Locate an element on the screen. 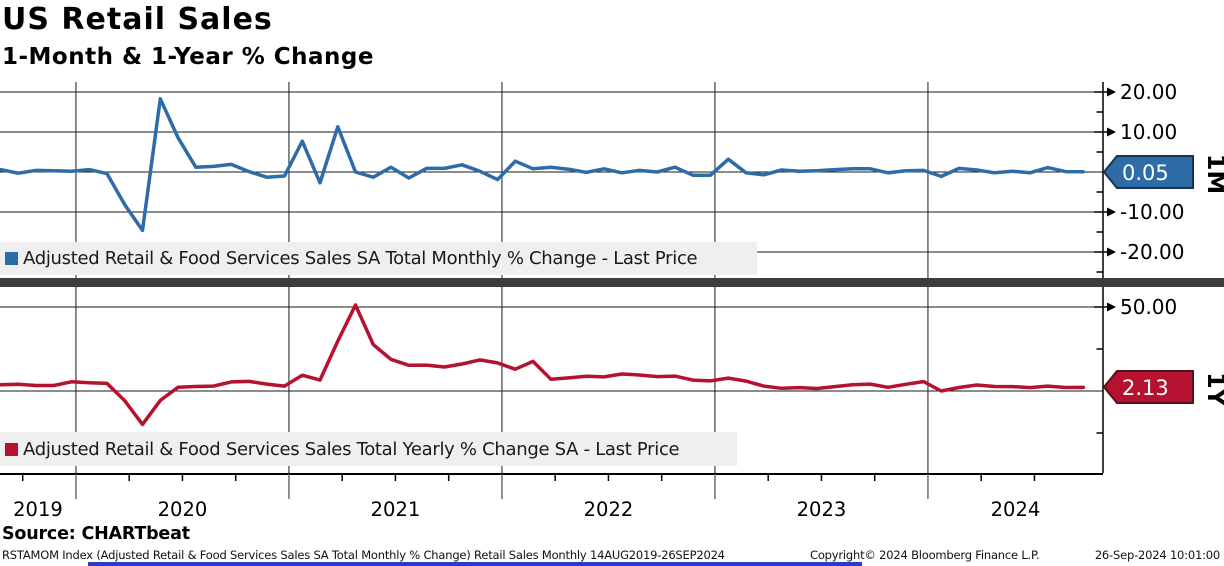 The height and width of the screenshot is (566, 1224). x-axis: 2019 2020 2021 2022 2023 2024 is located at coordinates (551, 497).